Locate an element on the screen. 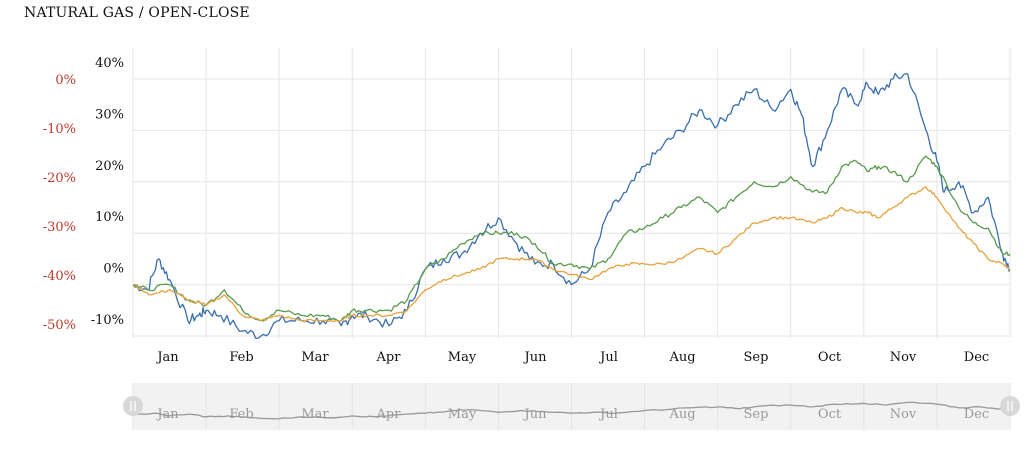 The width and height of the screenshot is (1024, 449). navigator-right-handle is located at coordinates (1010, 406).